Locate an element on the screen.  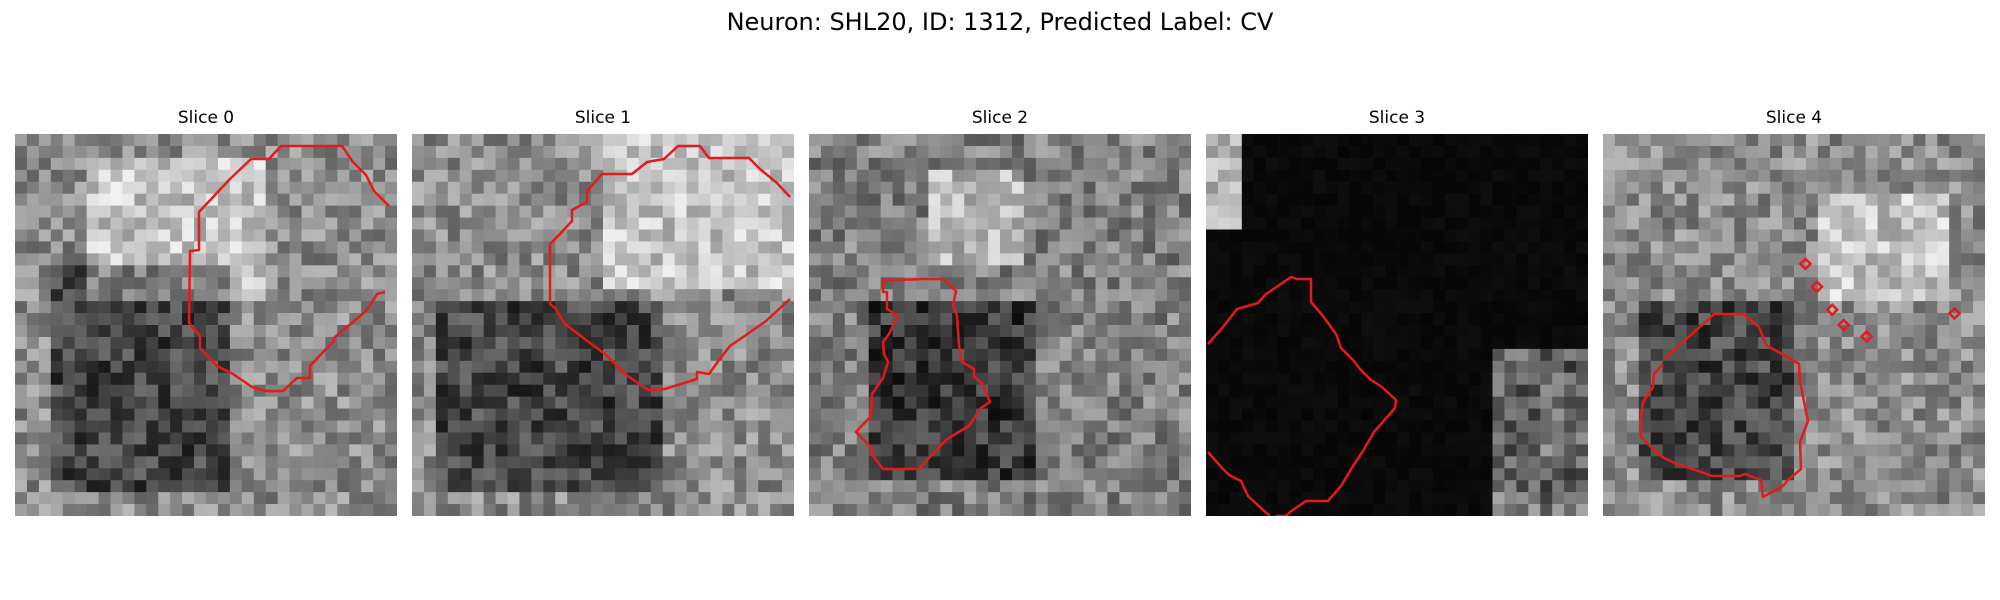
panel-title: Slice 4 is located at coordinates (1794, 118).